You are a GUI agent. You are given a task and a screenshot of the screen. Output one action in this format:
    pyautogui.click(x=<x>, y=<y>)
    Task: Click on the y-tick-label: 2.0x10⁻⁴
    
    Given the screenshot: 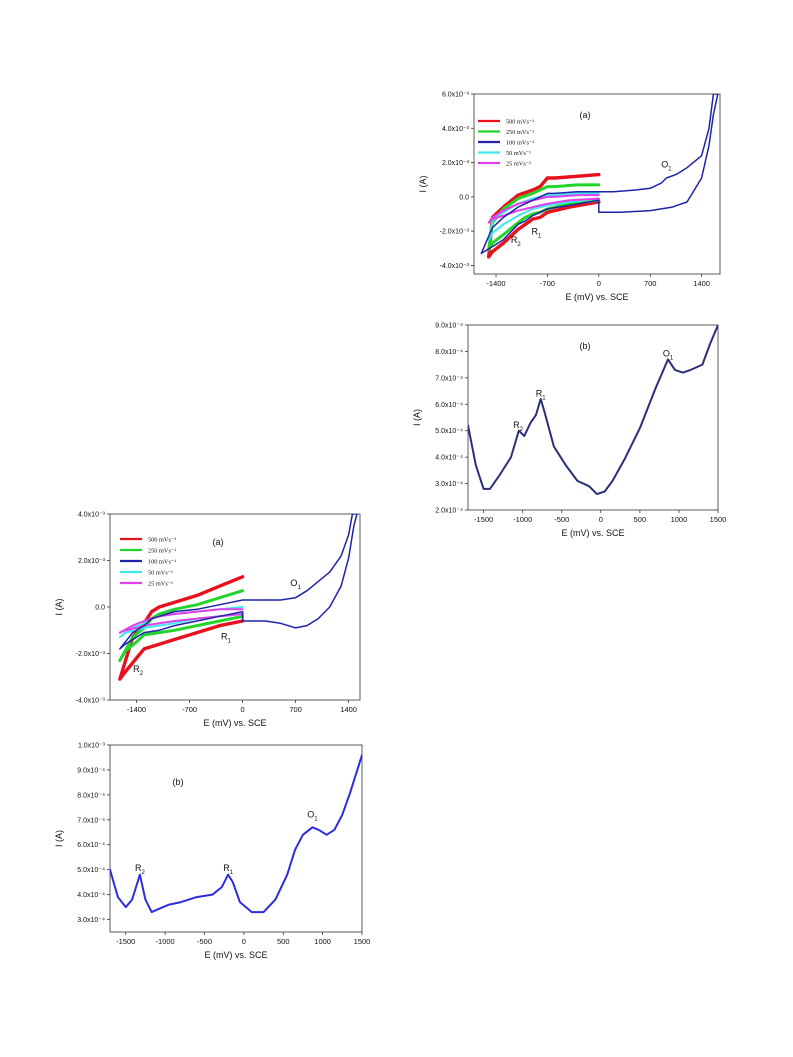 What is the action you would take?
    pyautogui.click(x=449, y=511)
    